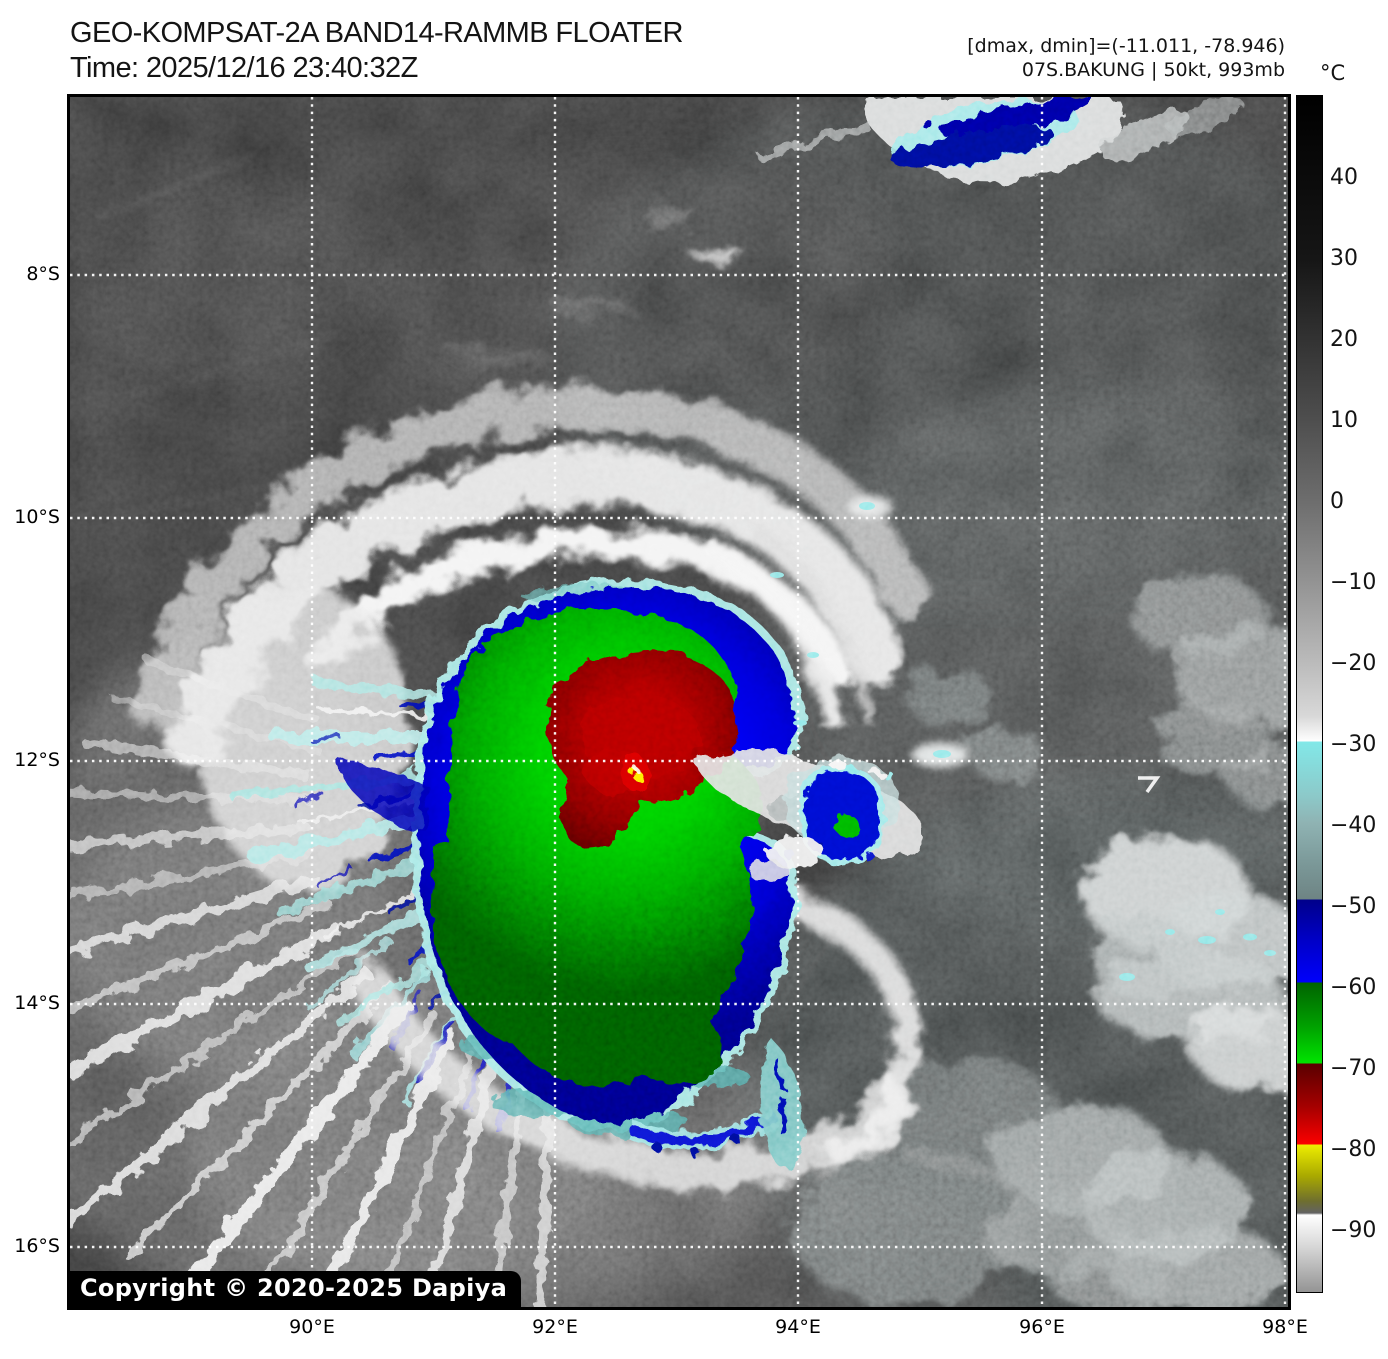 This screenshot has height=1359, width=1388. I want to click on lon-label-98e: 98°E, so click(1285, 1327).